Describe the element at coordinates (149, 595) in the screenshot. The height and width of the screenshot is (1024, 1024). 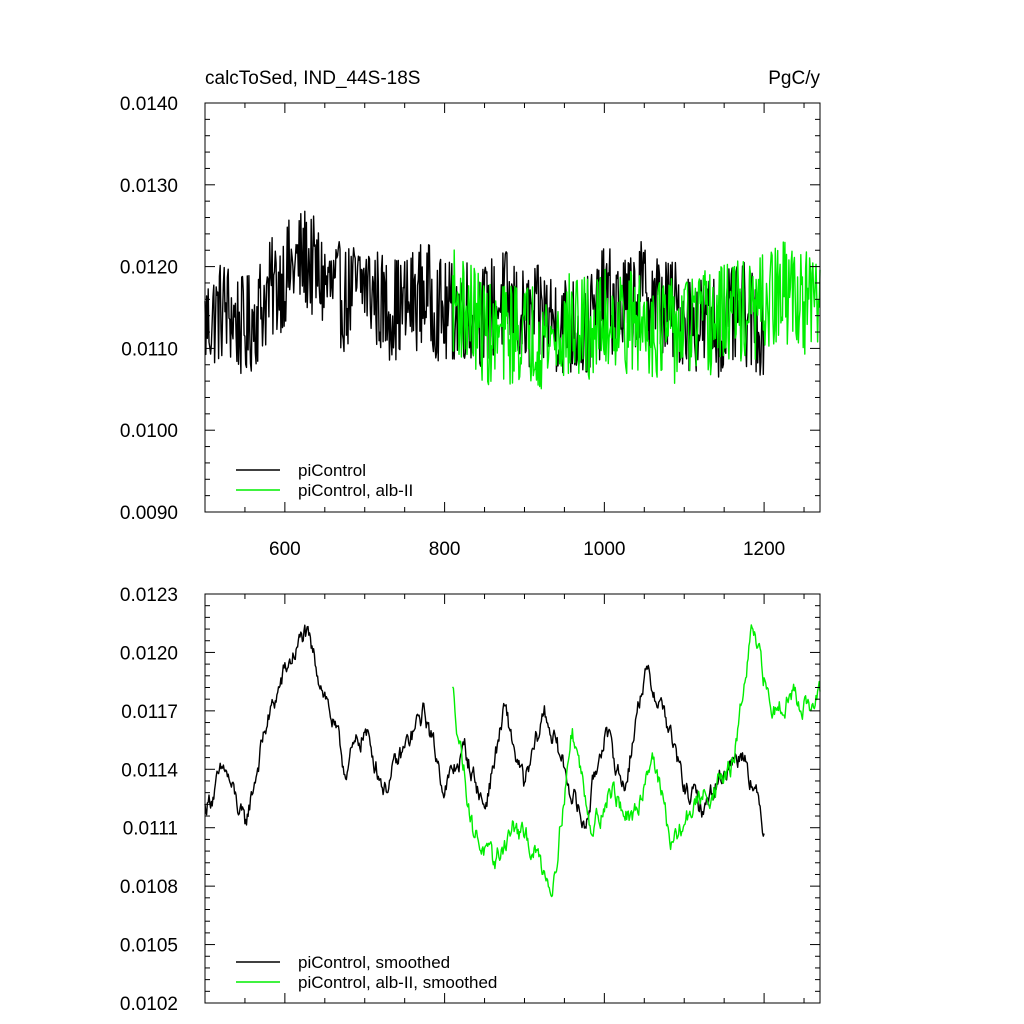
I see `bottom-ytick-label: 0.0123` at that location.